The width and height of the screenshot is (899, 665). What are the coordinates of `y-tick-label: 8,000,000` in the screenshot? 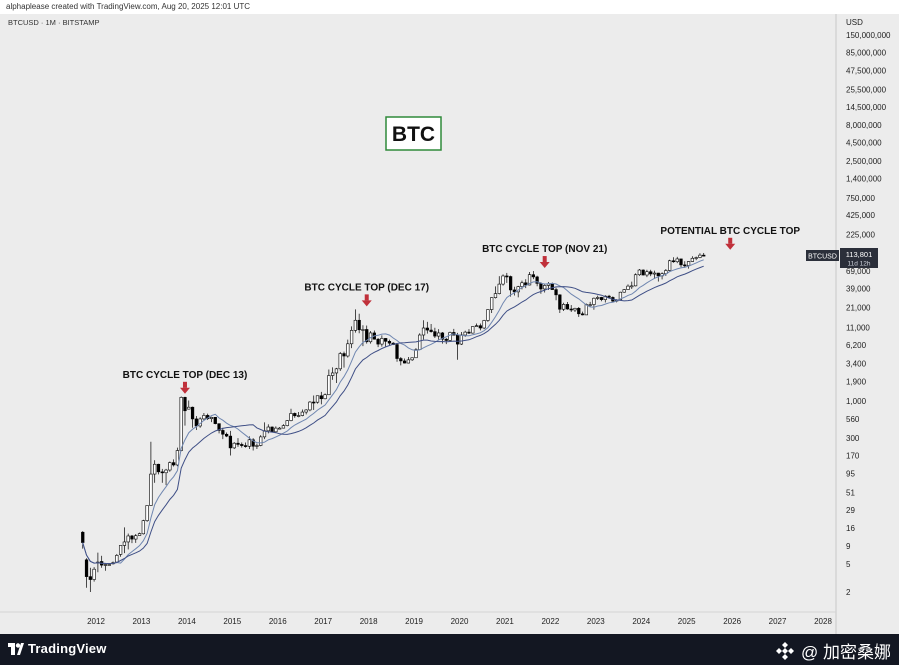 It's located at (864, 125).